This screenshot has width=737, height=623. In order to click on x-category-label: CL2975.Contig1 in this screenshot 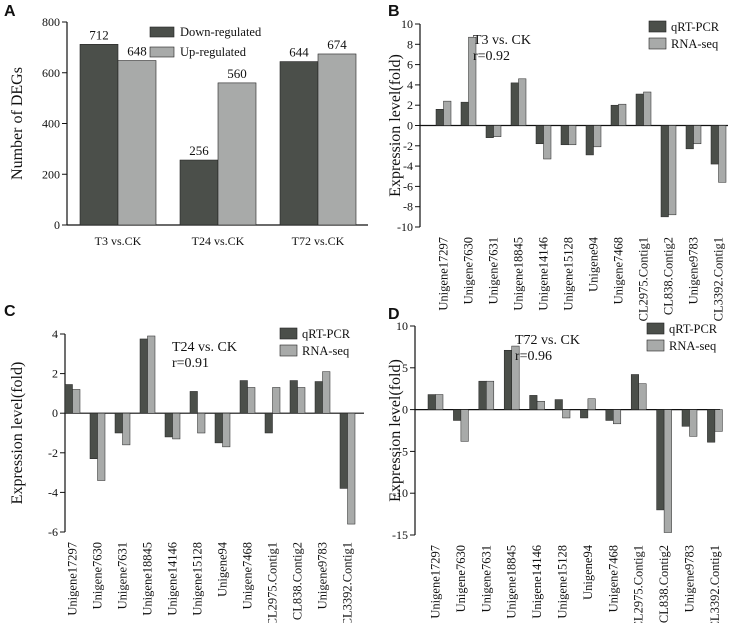, I will do `click(639, 584)`.